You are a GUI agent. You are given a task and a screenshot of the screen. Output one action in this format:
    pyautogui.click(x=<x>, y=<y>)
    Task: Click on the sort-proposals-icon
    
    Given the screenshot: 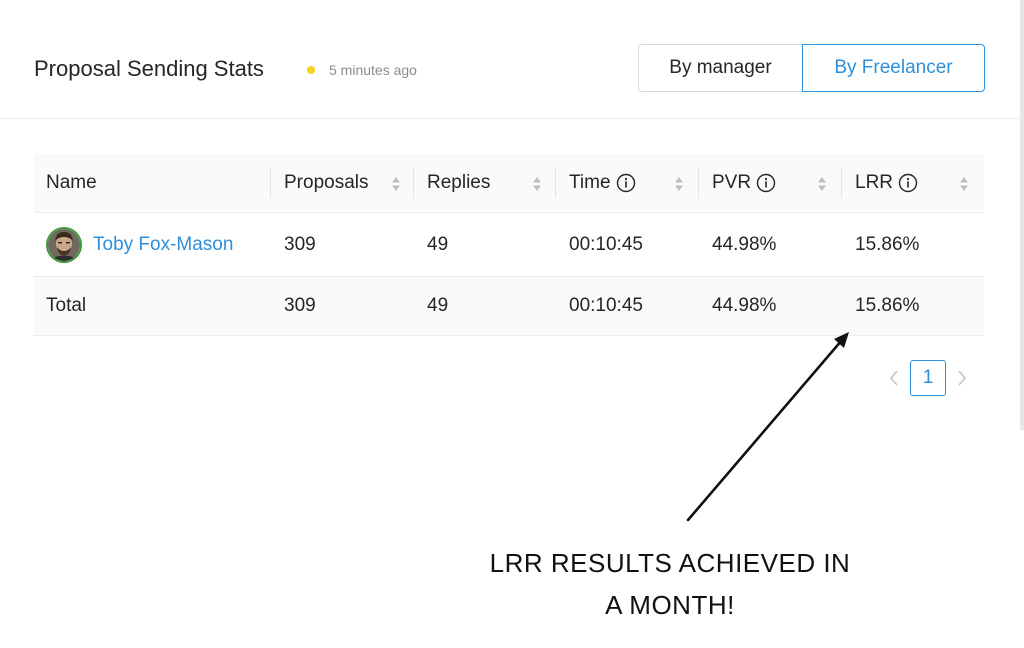 What is the action you would take?
    pyautogui.click(x=396, y=184)
    